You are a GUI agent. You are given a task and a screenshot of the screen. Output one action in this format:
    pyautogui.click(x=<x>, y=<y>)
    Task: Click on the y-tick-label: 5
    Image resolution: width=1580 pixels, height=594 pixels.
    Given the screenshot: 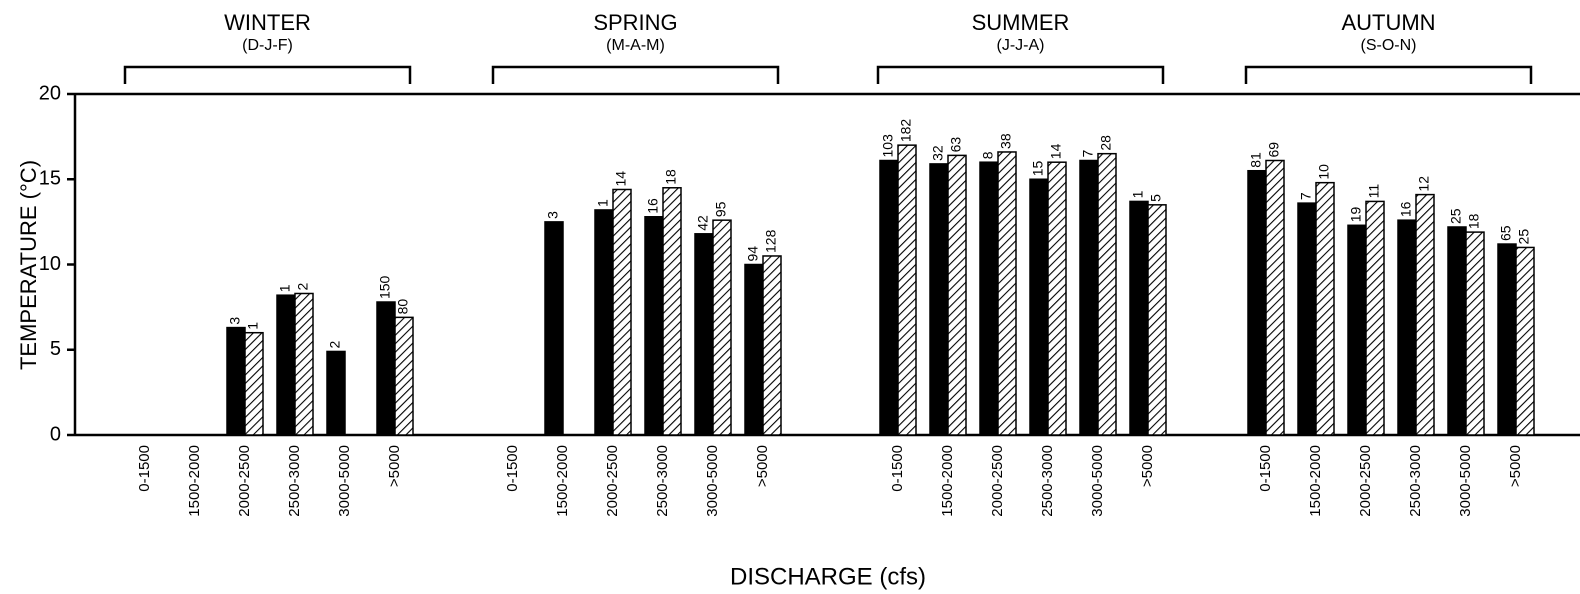 What is the action you would take?
    pyautogui.click(x=55, y=349)
    